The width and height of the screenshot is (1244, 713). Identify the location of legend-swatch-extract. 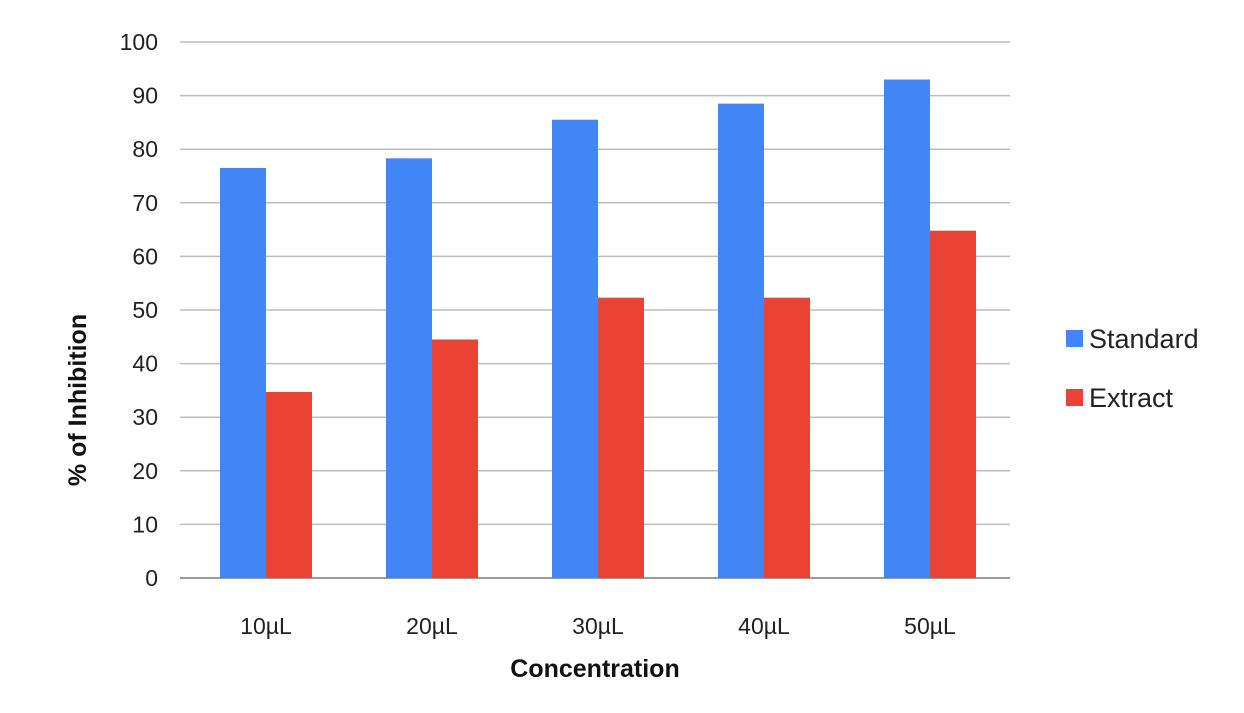
(1074, 397).